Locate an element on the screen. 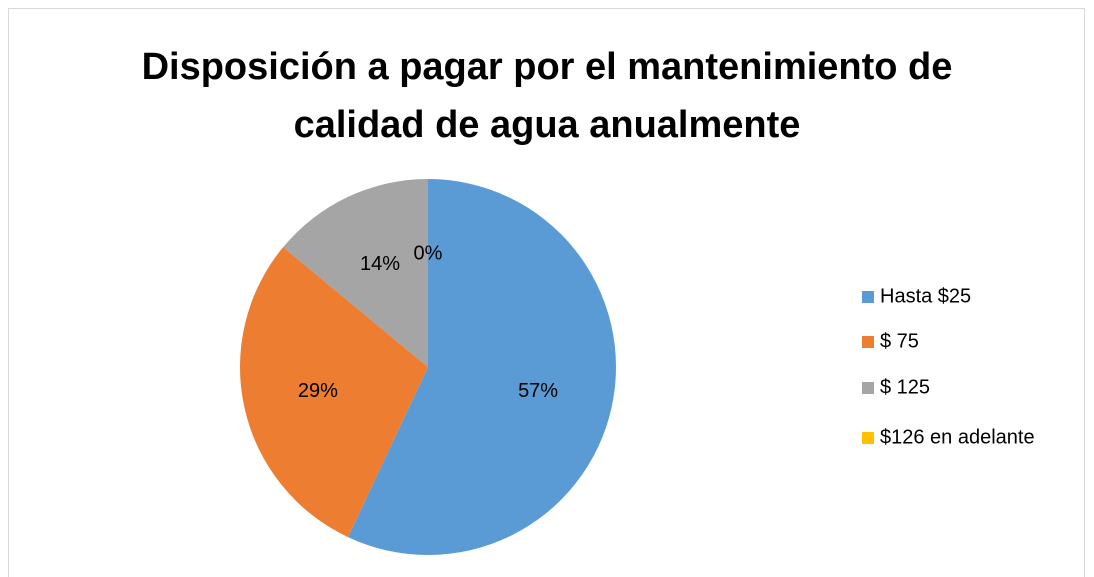 The image size is (1094, 577). data-label: 57% is located at coordinates (538, 391).